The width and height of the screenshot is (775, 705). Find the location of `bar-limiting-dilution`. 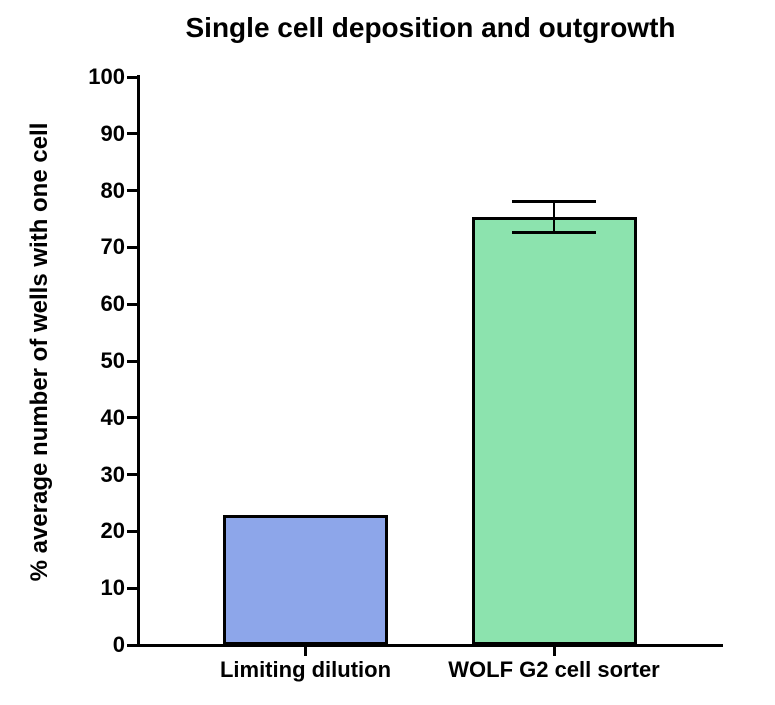

bar-limiting-dilution is located at coordinates (305, 580).